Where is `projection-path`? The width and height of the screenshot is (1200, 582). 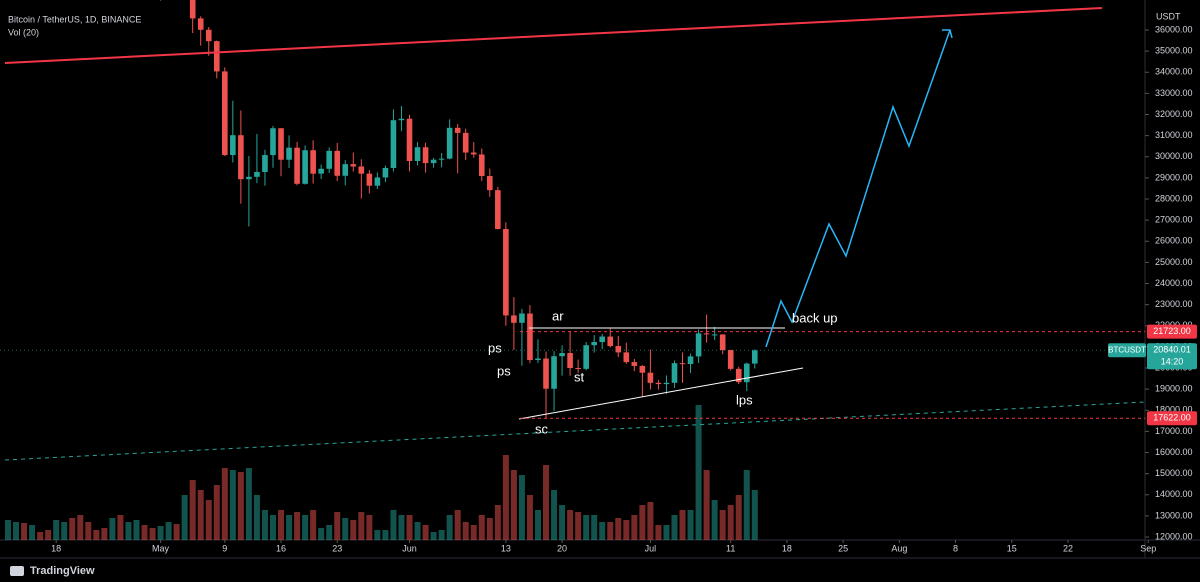
projection-path is located at coordinates (858, 188).